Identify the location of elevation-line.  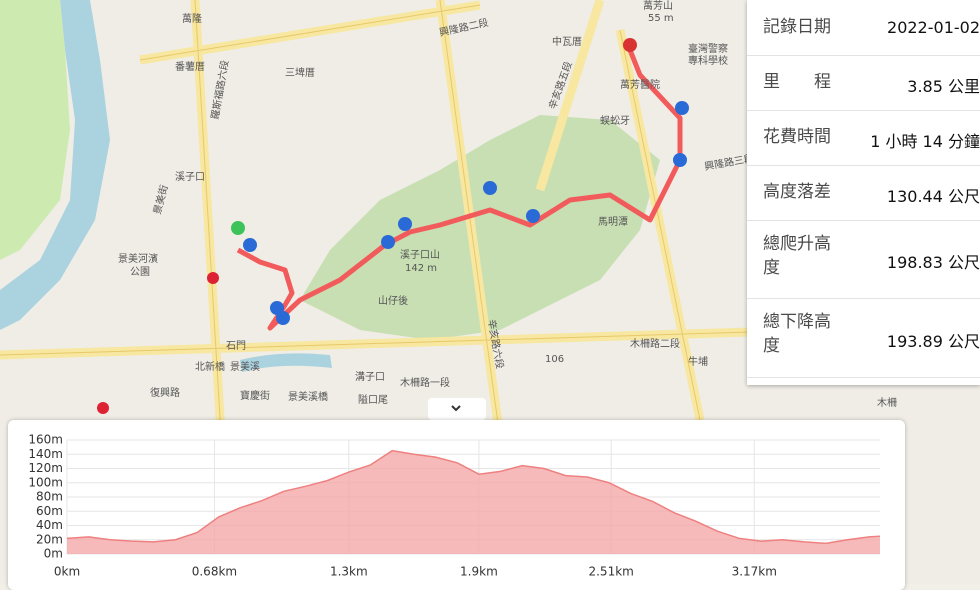
(473, 497).